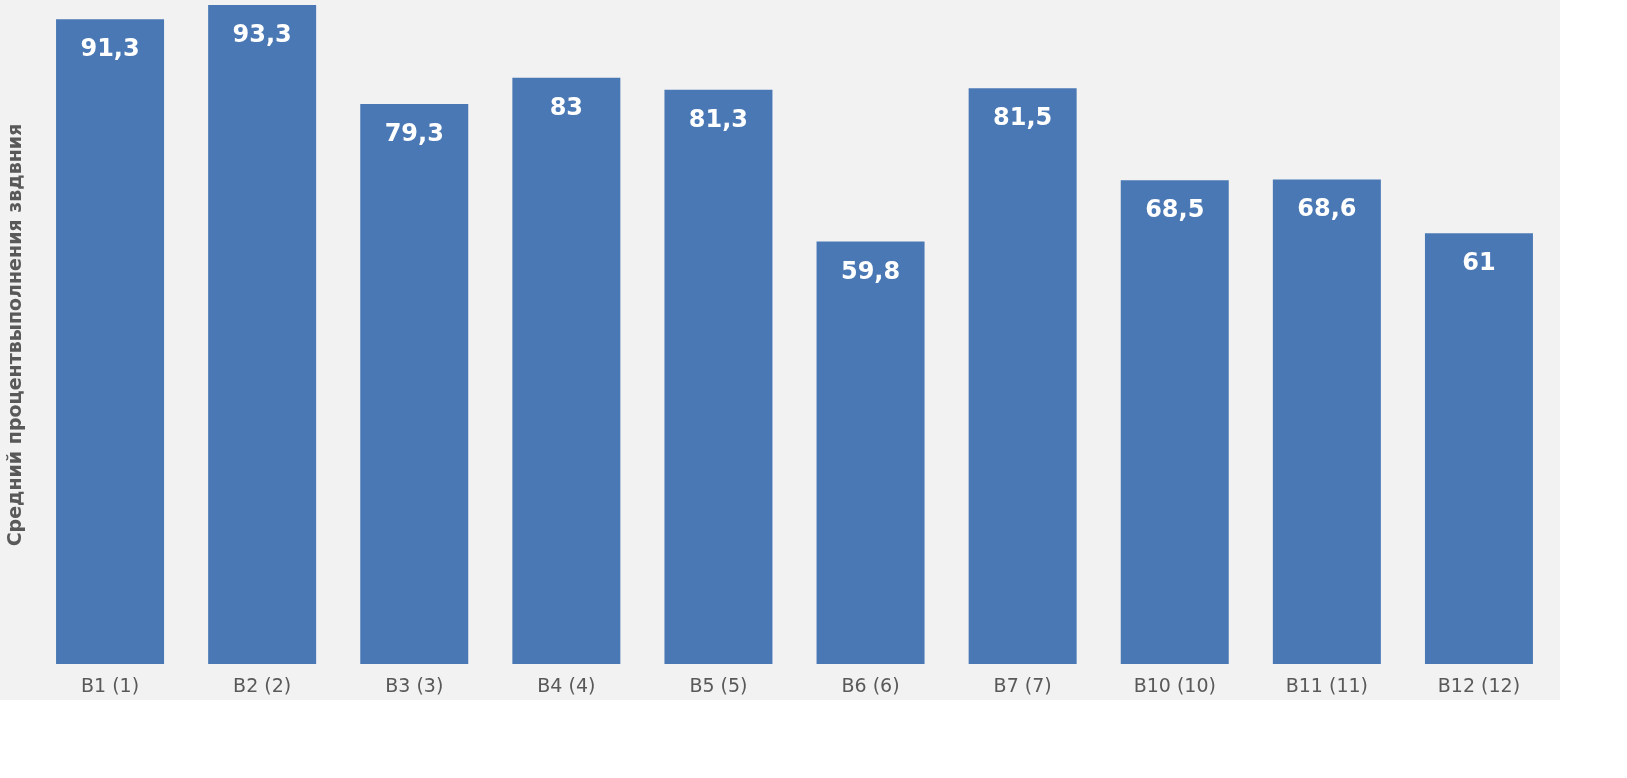 The height and width of the screenshot is (778, 1627). I want to click on x-tick-label: В11 (11), so click(1326, 684).